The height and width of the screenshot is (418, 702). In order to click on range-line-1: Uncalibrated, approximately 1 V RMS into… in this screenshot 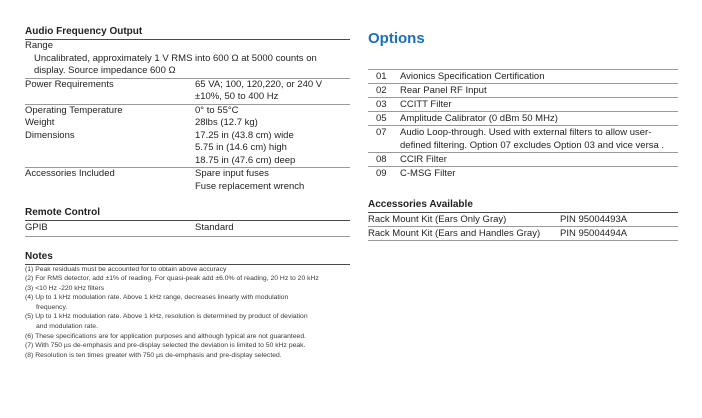, I will do `click(175, 58)`.